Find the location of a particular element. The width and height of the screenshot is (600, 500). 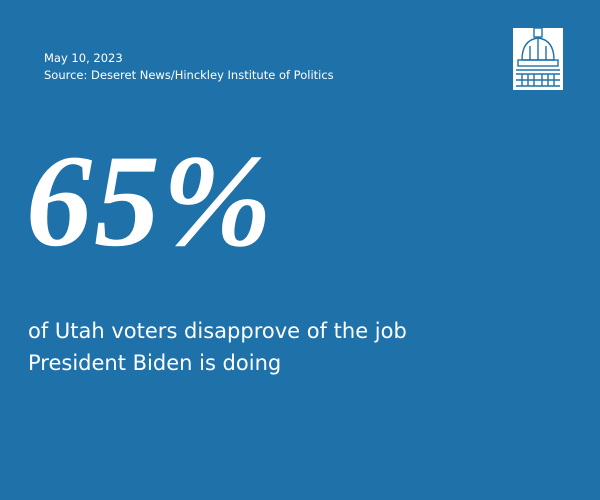

capitol-logo is located at coordinates (538, 55).